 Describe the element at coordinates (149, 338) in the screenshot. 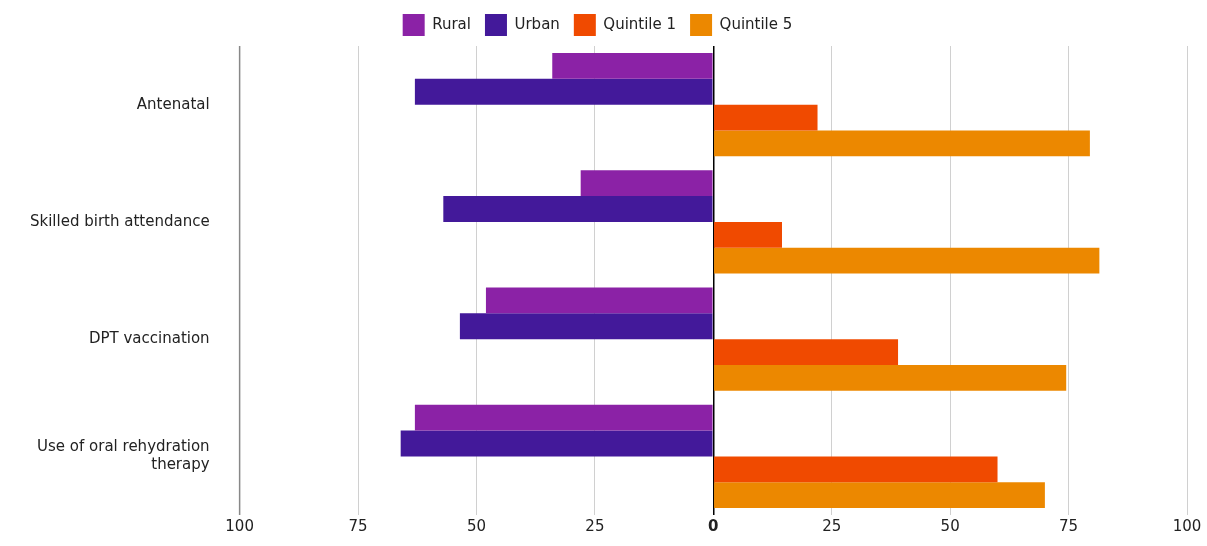

I see `y-tick-label: DPT vaccination` at that location.